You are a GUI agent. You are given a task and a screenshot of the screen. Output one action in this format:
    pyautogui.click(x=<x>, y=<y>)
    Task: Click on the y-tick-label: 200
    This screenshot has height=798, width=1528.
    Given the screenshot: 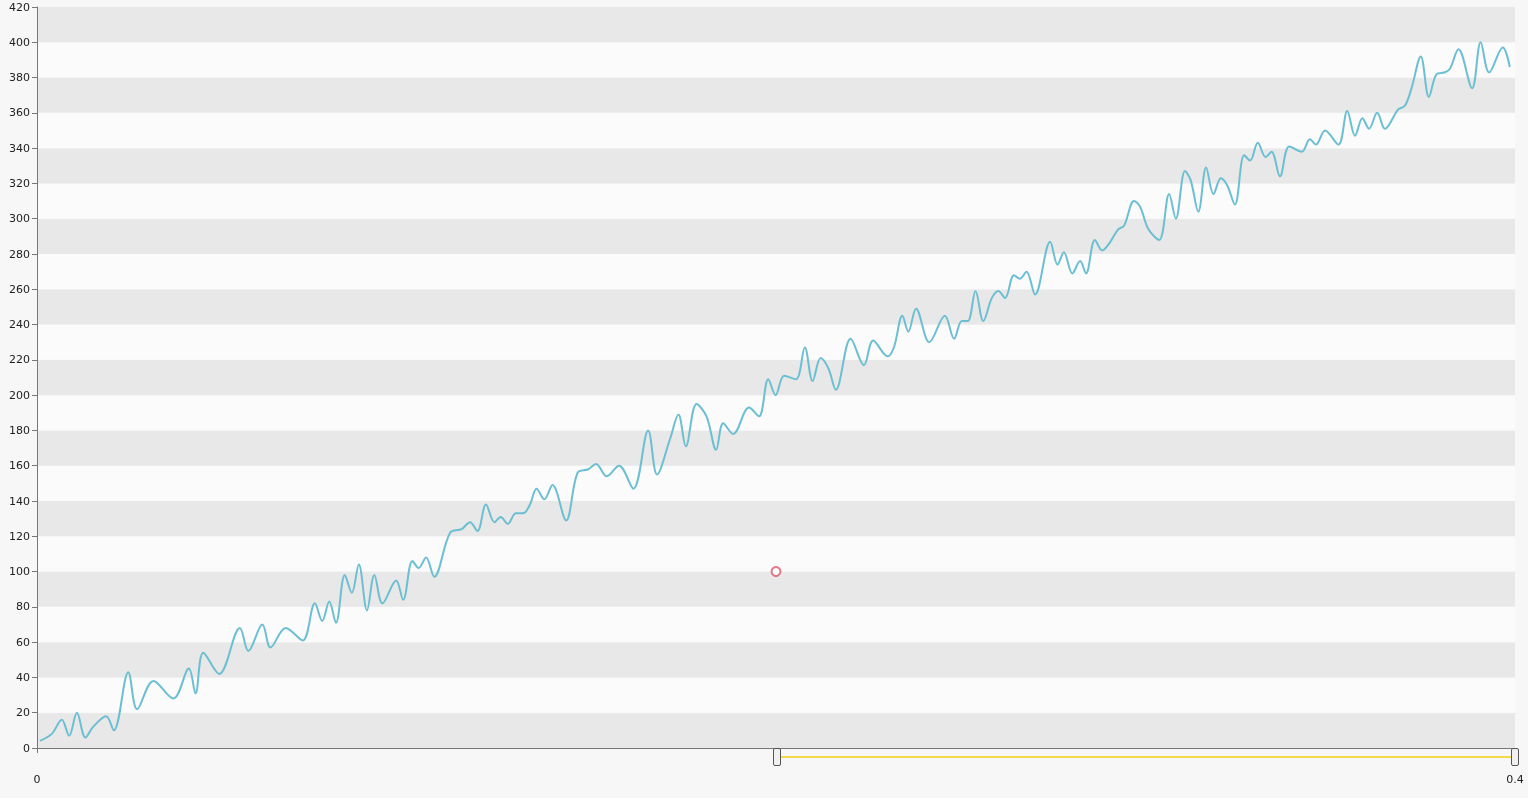 What is the action you would take?
    pyautogui.click(x=19, y=395)
    